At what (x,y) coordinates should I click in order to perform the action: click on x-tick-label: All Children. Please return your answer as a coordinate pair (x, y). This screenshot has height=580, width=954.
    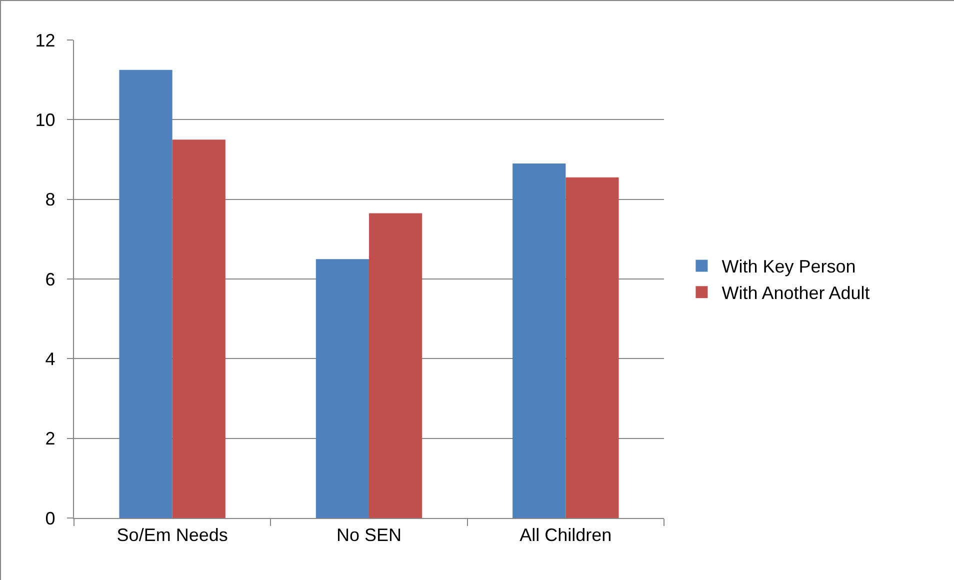
    Looking at the image, I should click on (566, 534).